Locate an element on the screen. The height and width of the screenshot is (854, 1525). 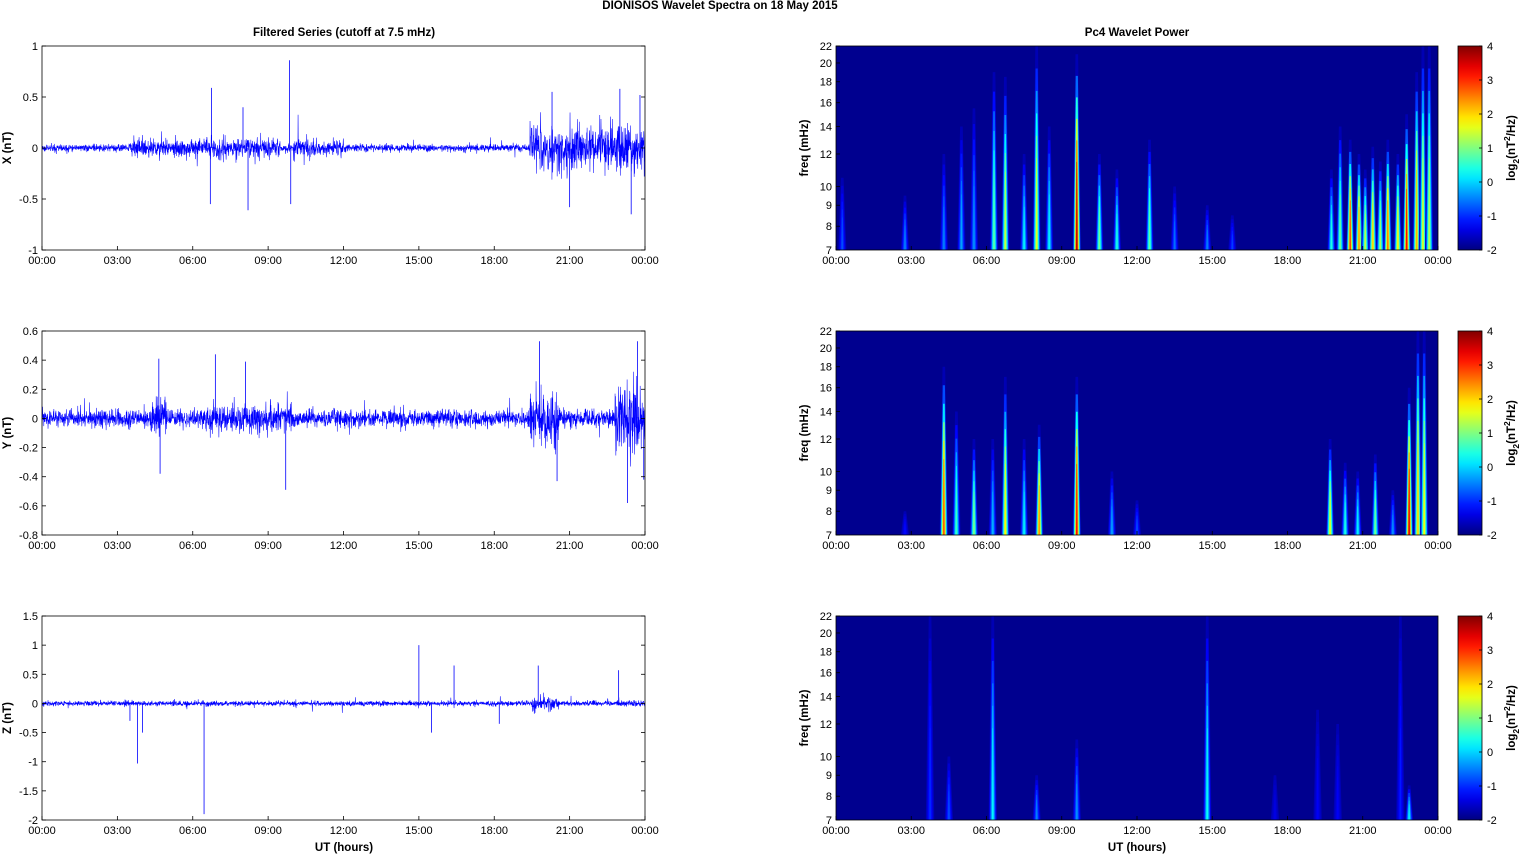
y-tick-label: -0.4 is located at coordinates (28, 478).